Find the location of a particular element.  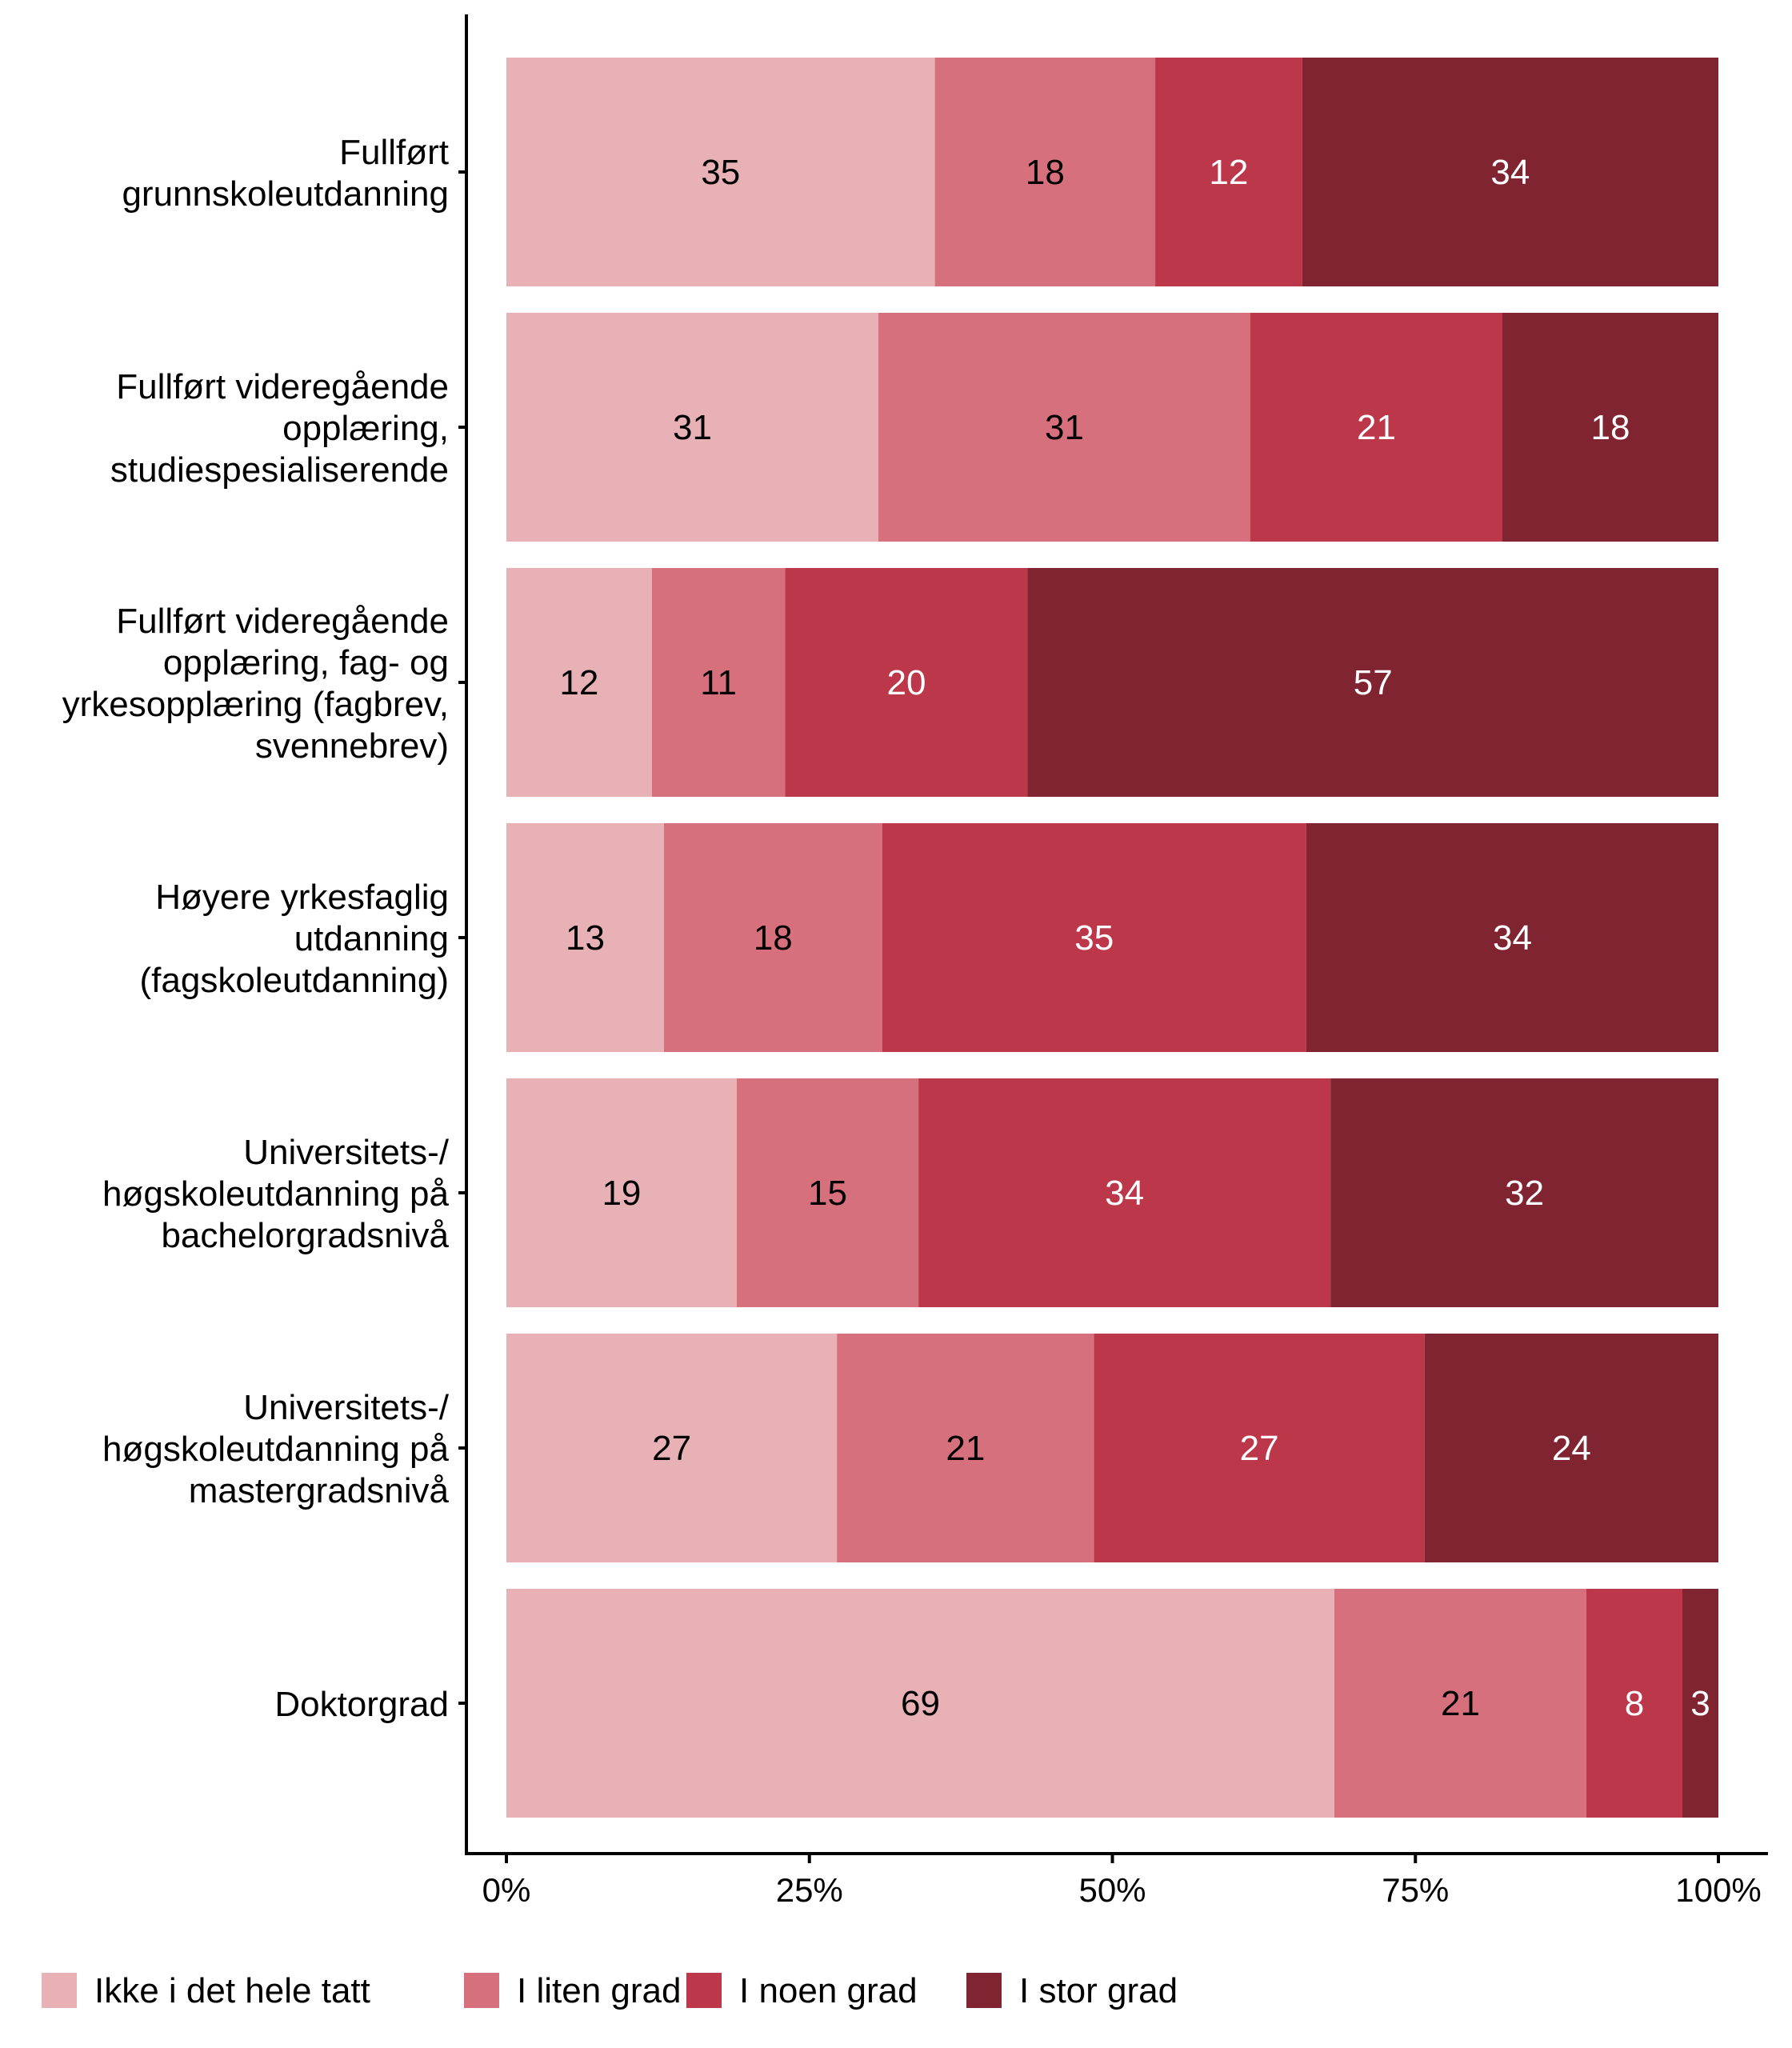

data-label: 13 is located at coordinates (585, 938).